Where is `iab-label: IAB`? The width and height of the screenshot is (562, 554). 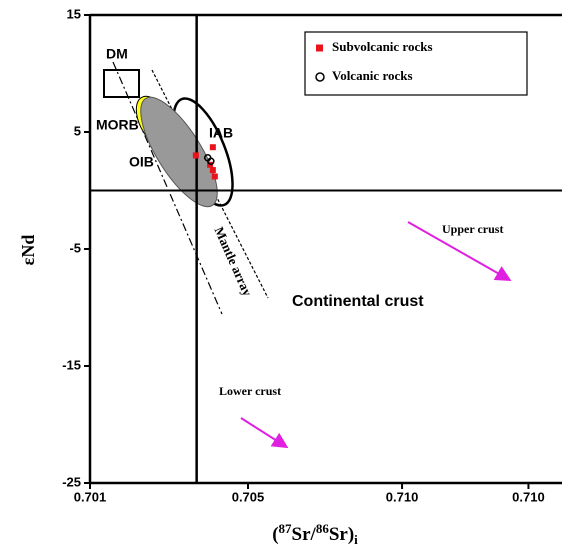
iab-label: IAB is located at coordinates (221, 133).